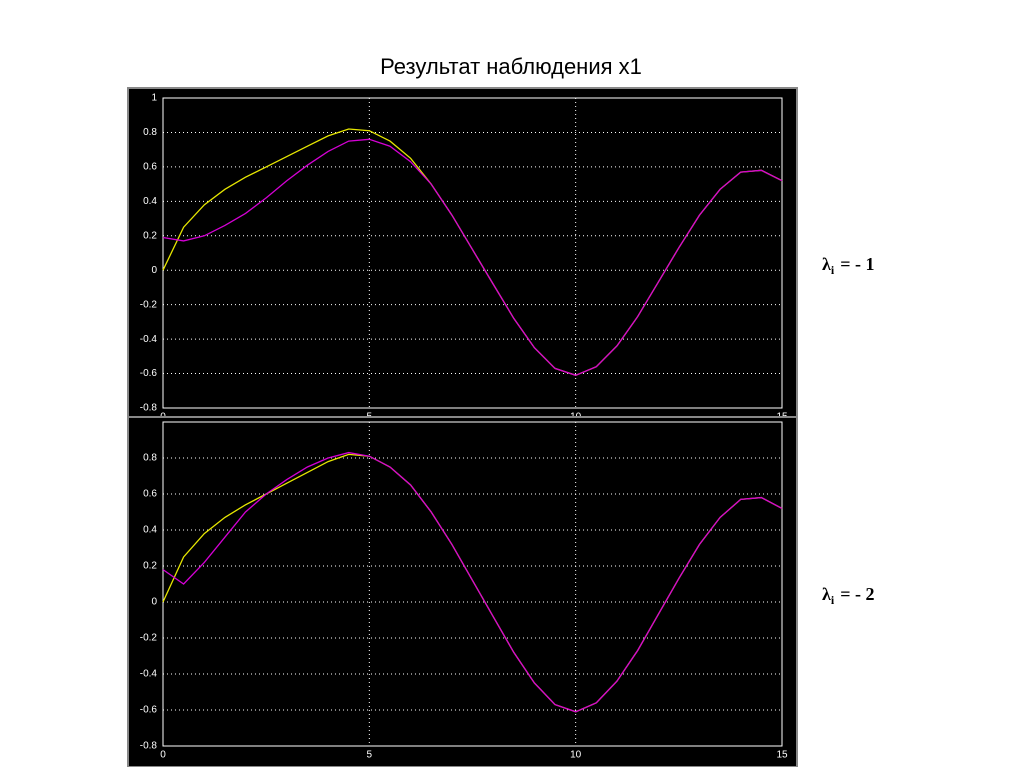 Image resolution: width=1024 pixels, height=767 pixels. I want to click on x-tick-label: 5, so click(370, 755).